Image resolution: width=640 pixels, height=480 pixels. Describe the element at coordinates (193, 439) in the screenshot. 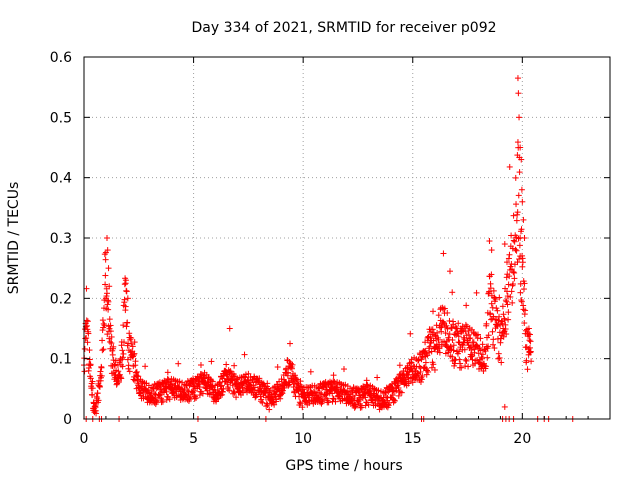

I see `x-tick-label: 5` at that location.